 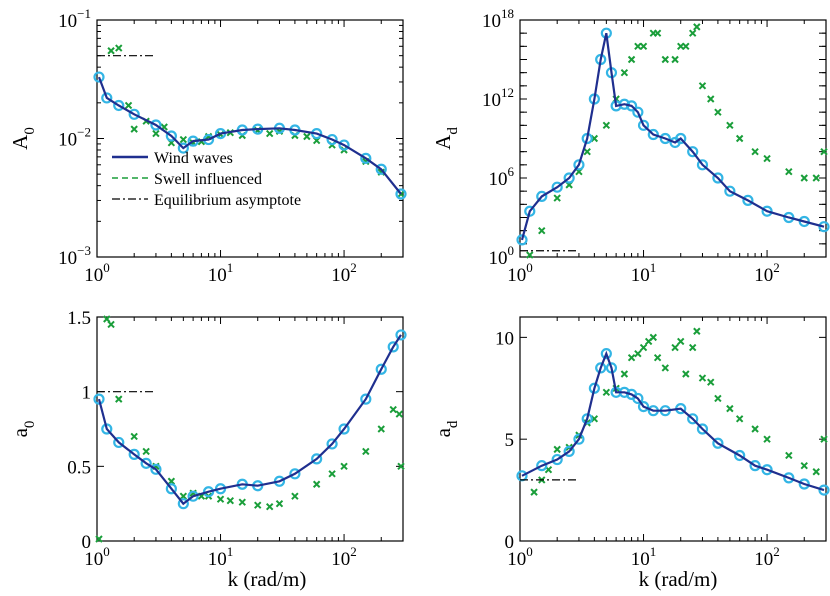 I want to click on y-tick-label: 10⁻¹, so click(x=74, y=19).